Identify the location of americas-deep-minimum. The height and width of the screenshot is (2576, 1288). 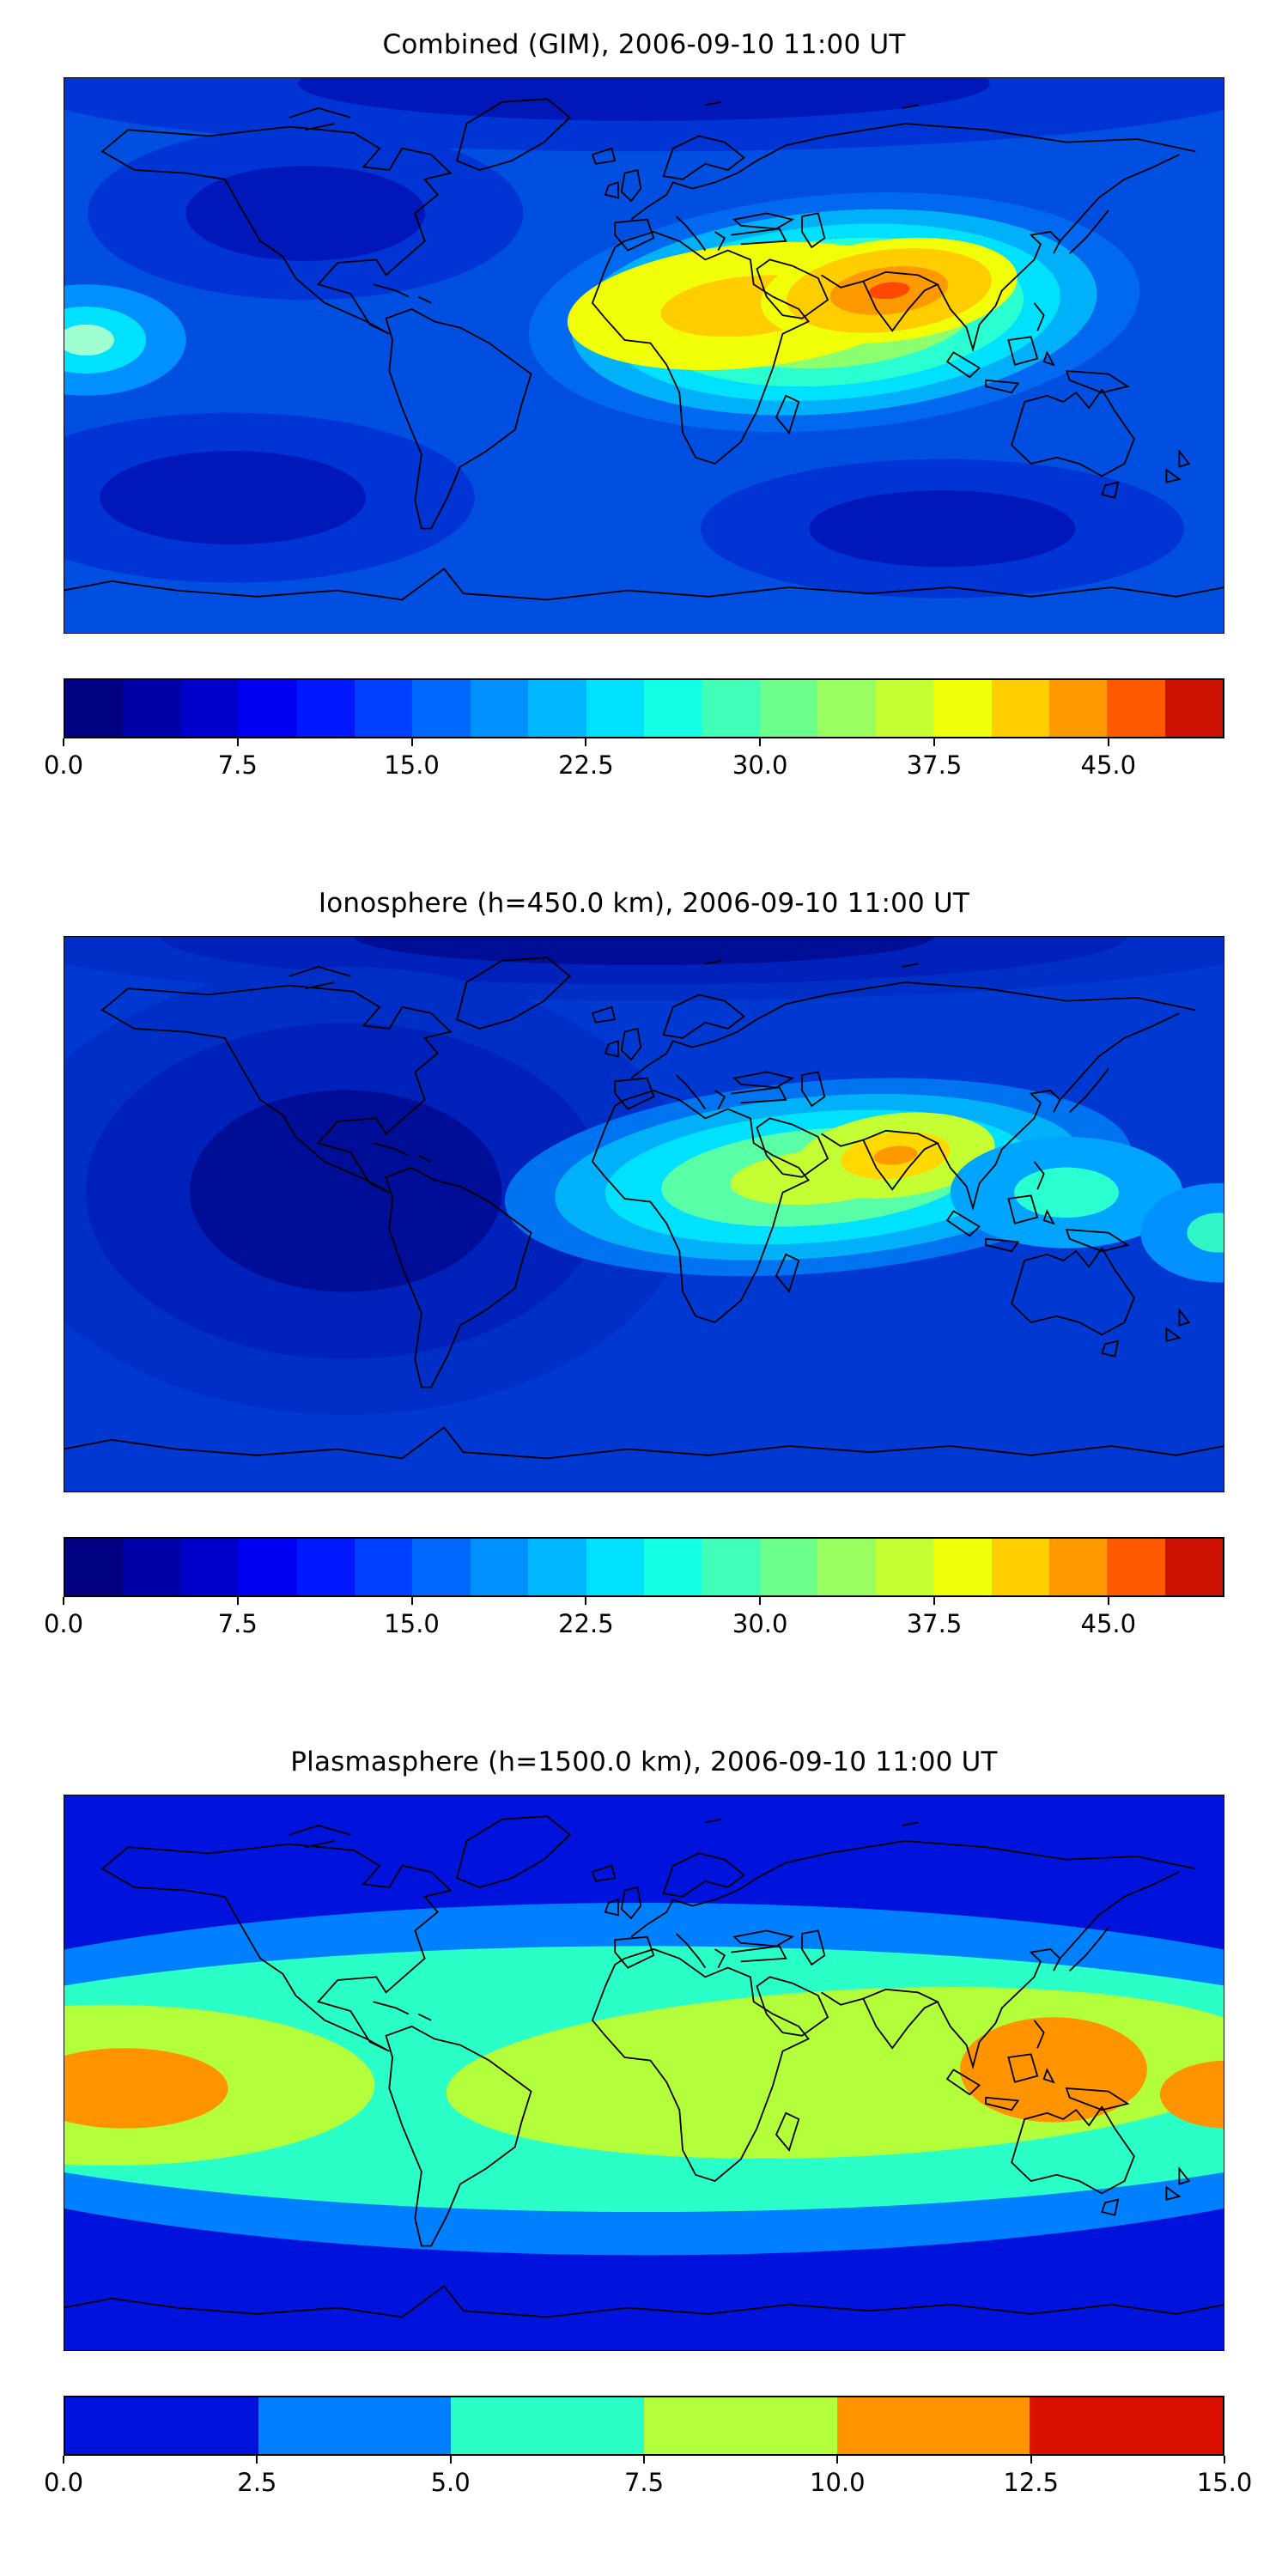
(378, 1191).